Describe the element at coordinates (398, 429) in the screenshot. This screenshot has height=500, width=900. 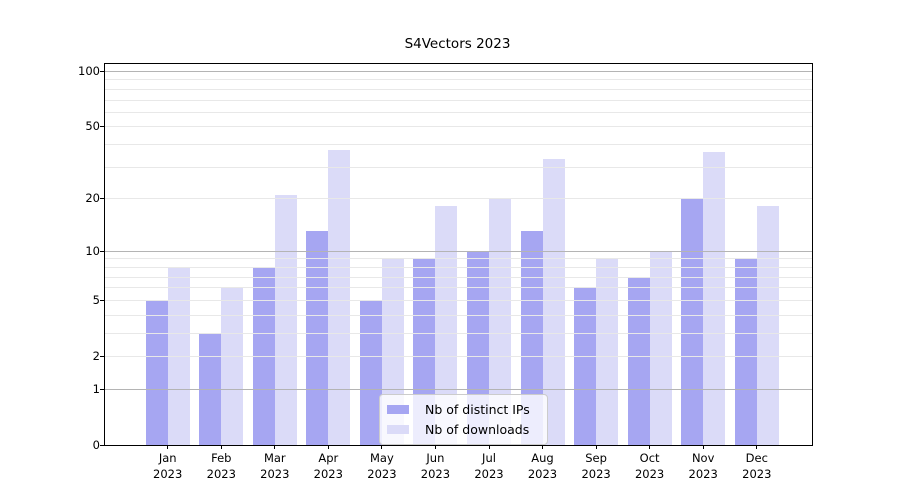
I see `legend-swatch-downloads` at that location.